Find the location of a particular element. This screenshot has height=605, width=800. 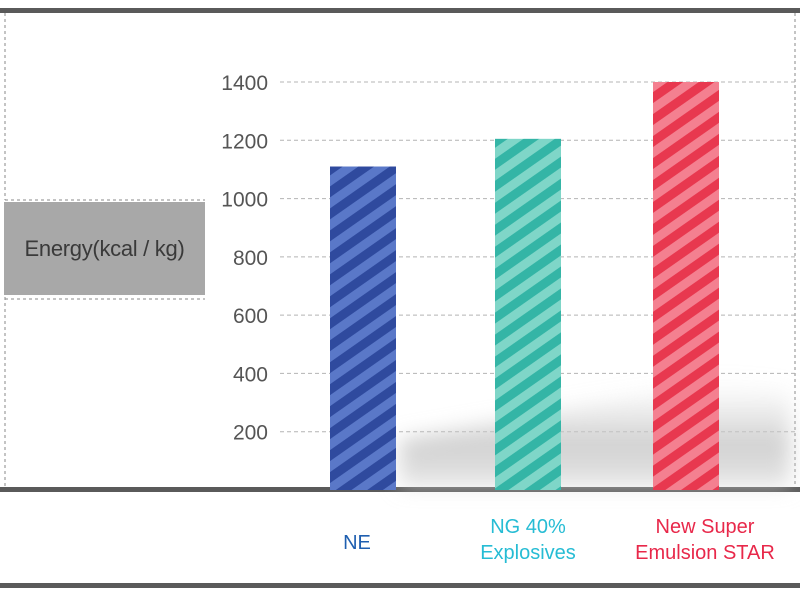

y-tick-label: 600 is located at coordinates (250, 316).